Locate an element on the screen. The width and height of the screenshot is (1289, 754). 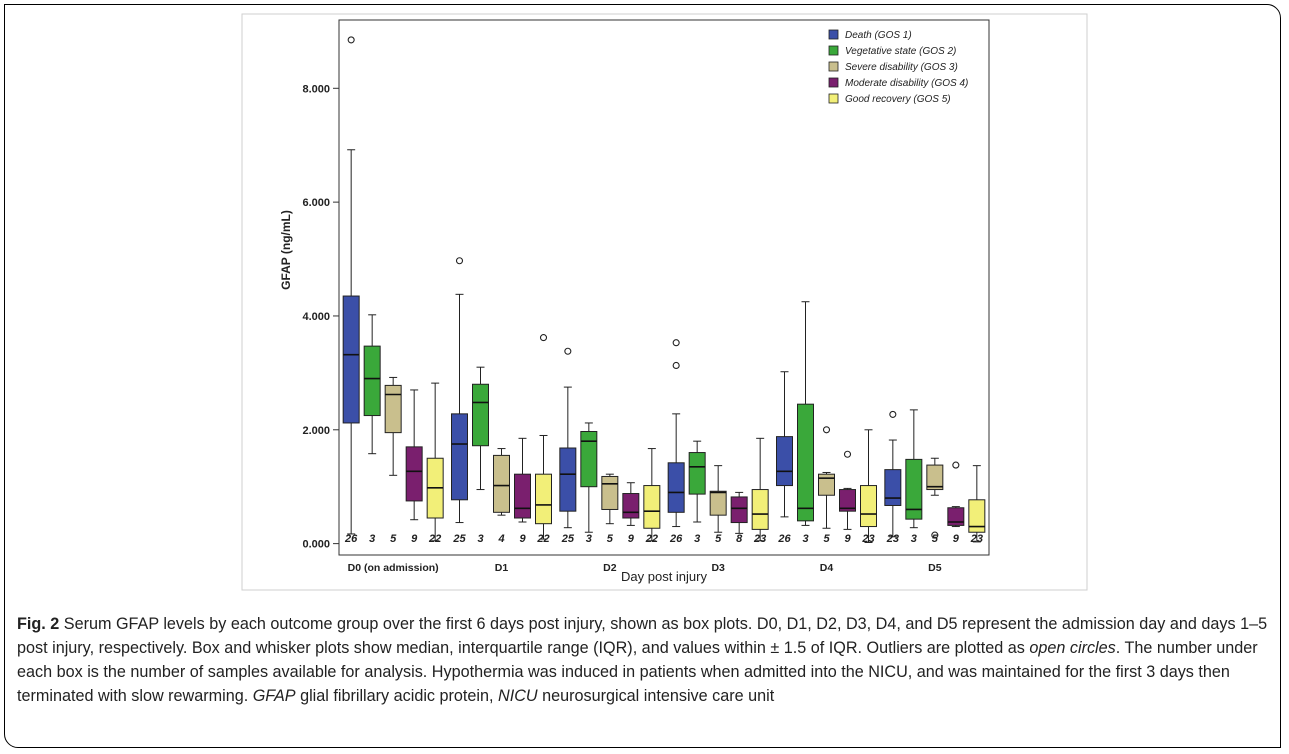
box-5-D4: 23 is located at coordinates (868, 487).